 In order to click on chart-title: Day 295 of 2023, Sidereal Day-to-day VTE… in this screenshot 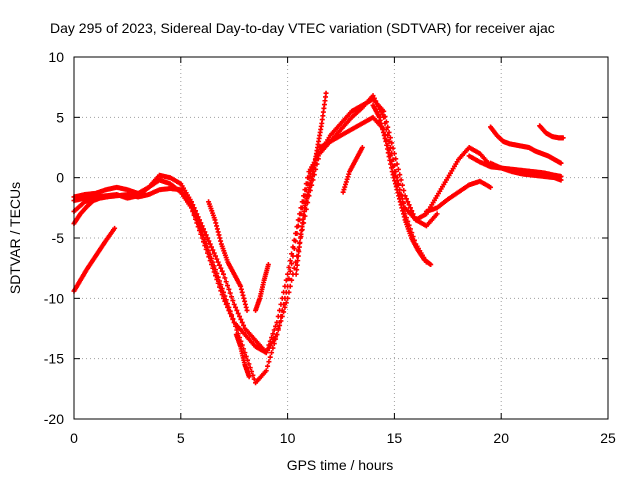, I will do `click(302, 28)`.